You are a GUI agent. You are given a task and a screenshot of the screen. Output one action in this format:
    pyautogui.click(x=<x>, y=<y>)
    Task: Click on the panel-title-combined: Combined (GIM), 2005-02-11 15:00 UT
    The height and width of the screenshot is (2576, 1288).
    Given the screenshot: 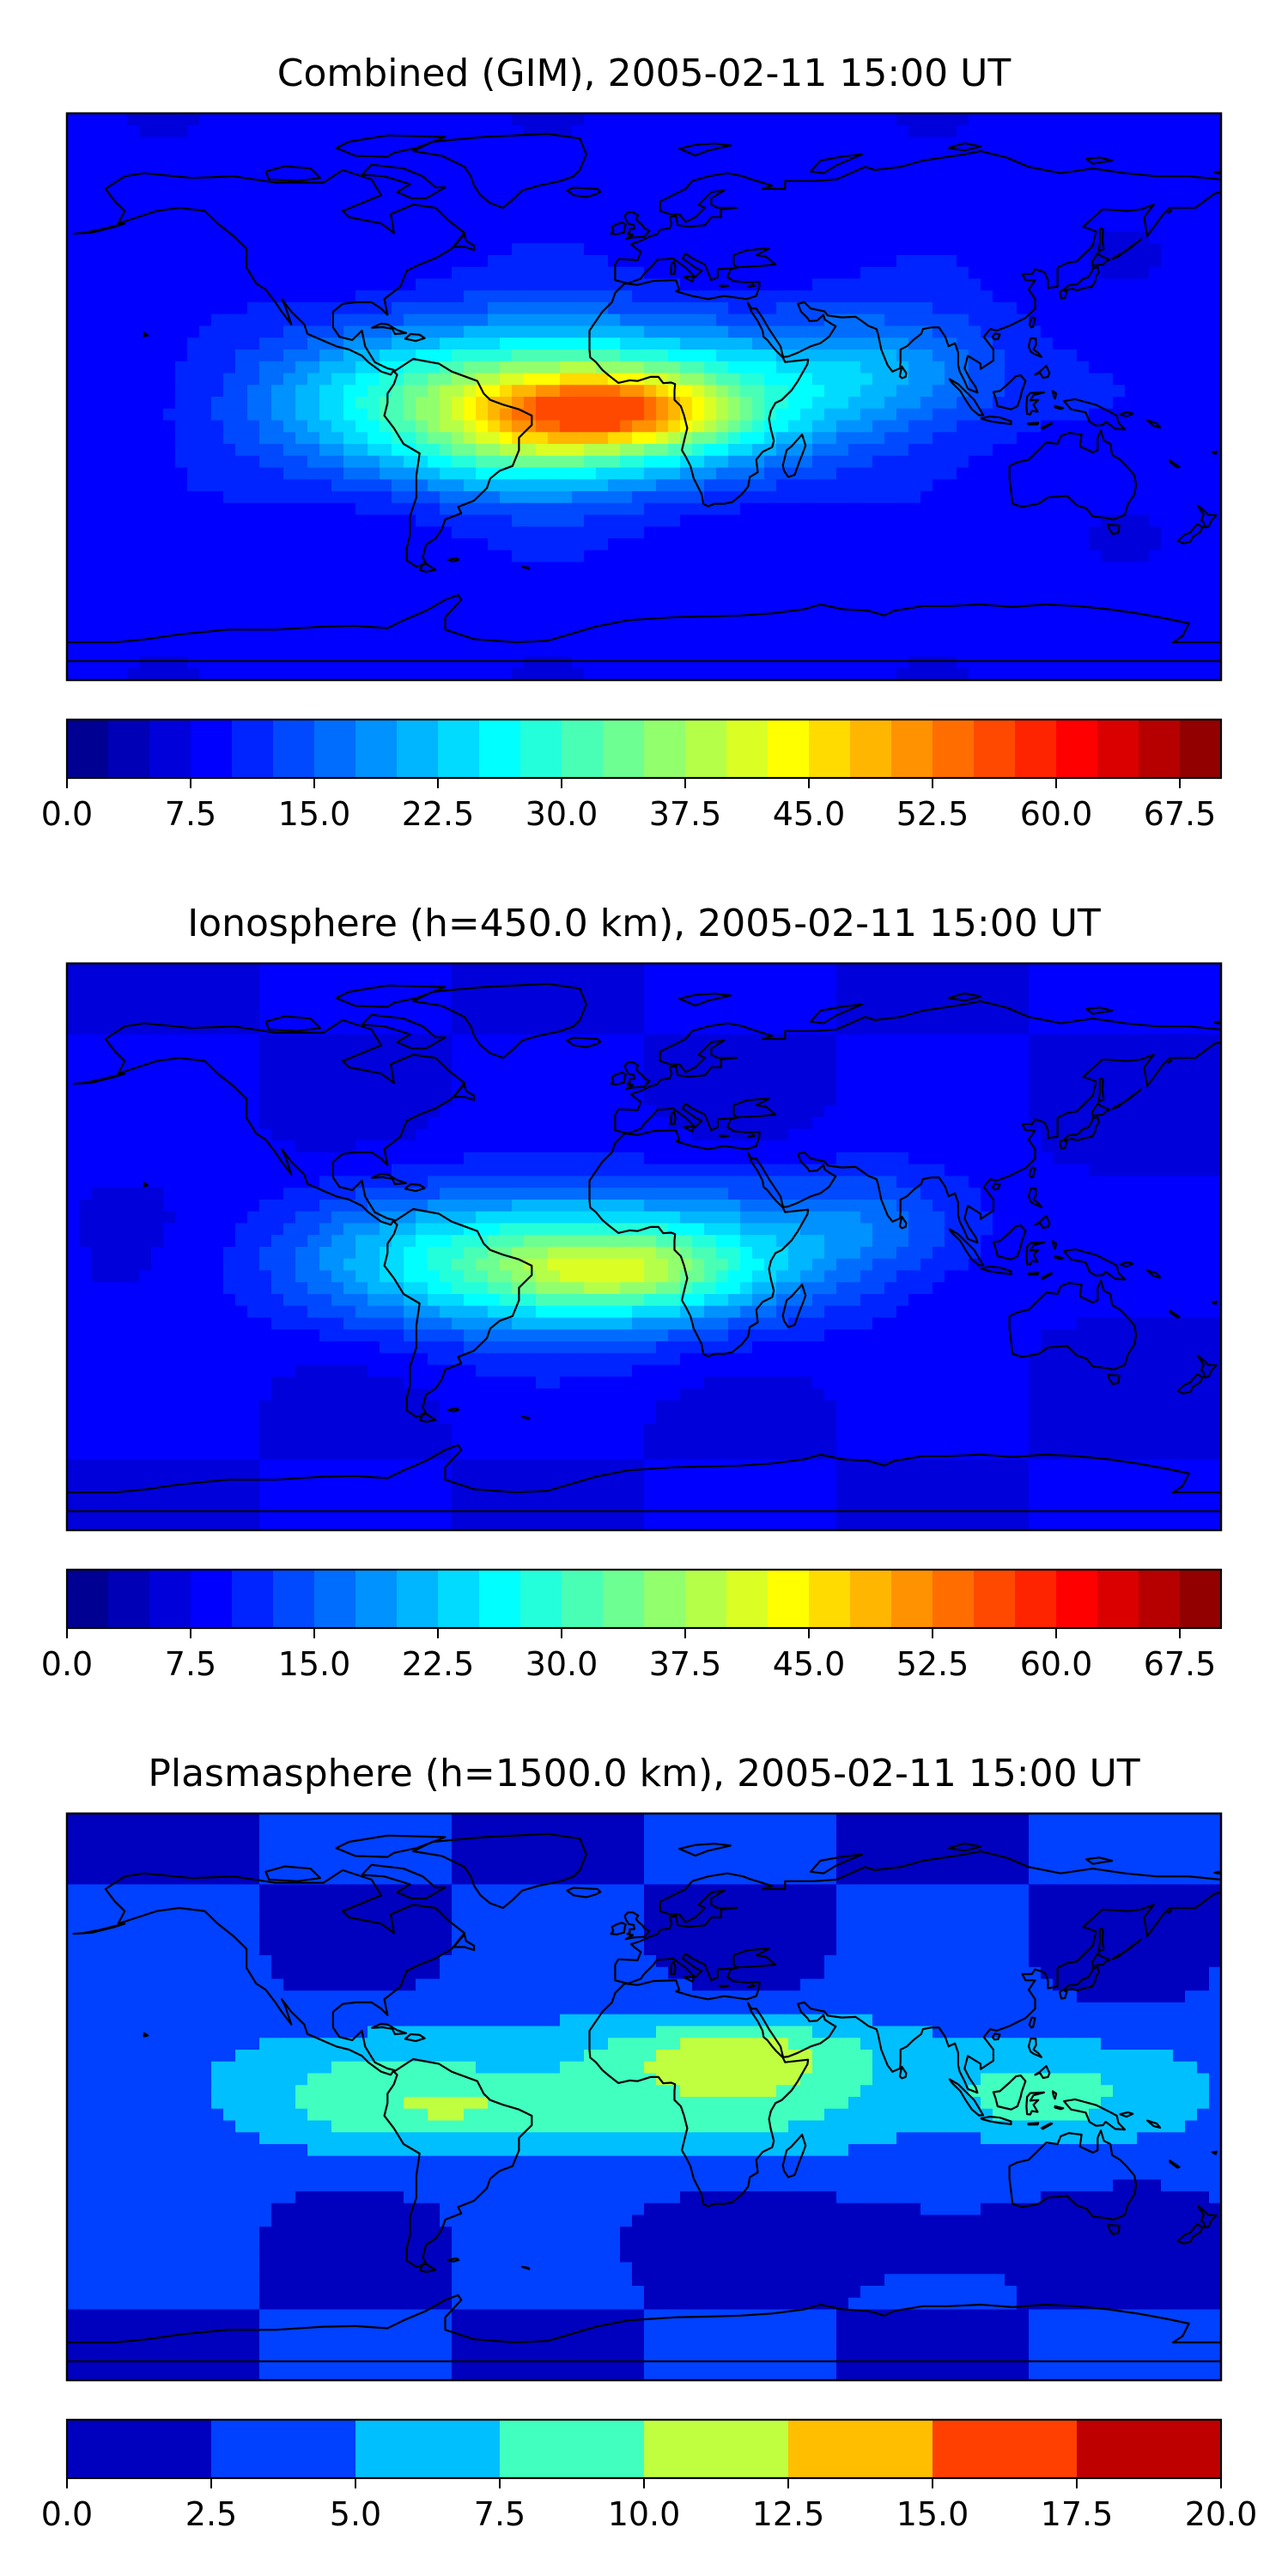 What is the action you would take?
    pyautogui.click(x=644, y=74)
    